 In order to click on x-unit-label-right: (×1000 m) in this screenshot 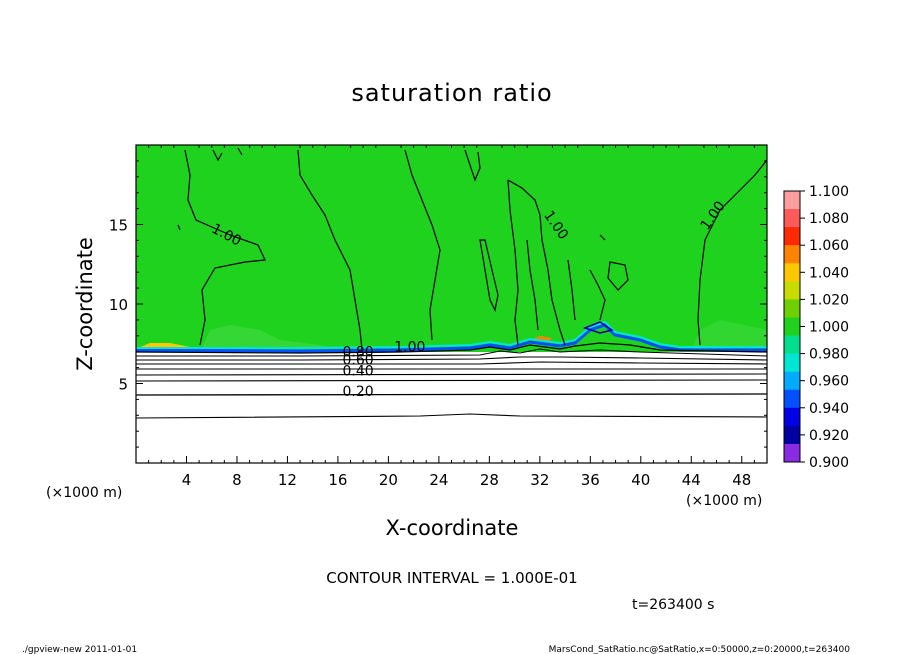, I will do `click(724, 501)`.